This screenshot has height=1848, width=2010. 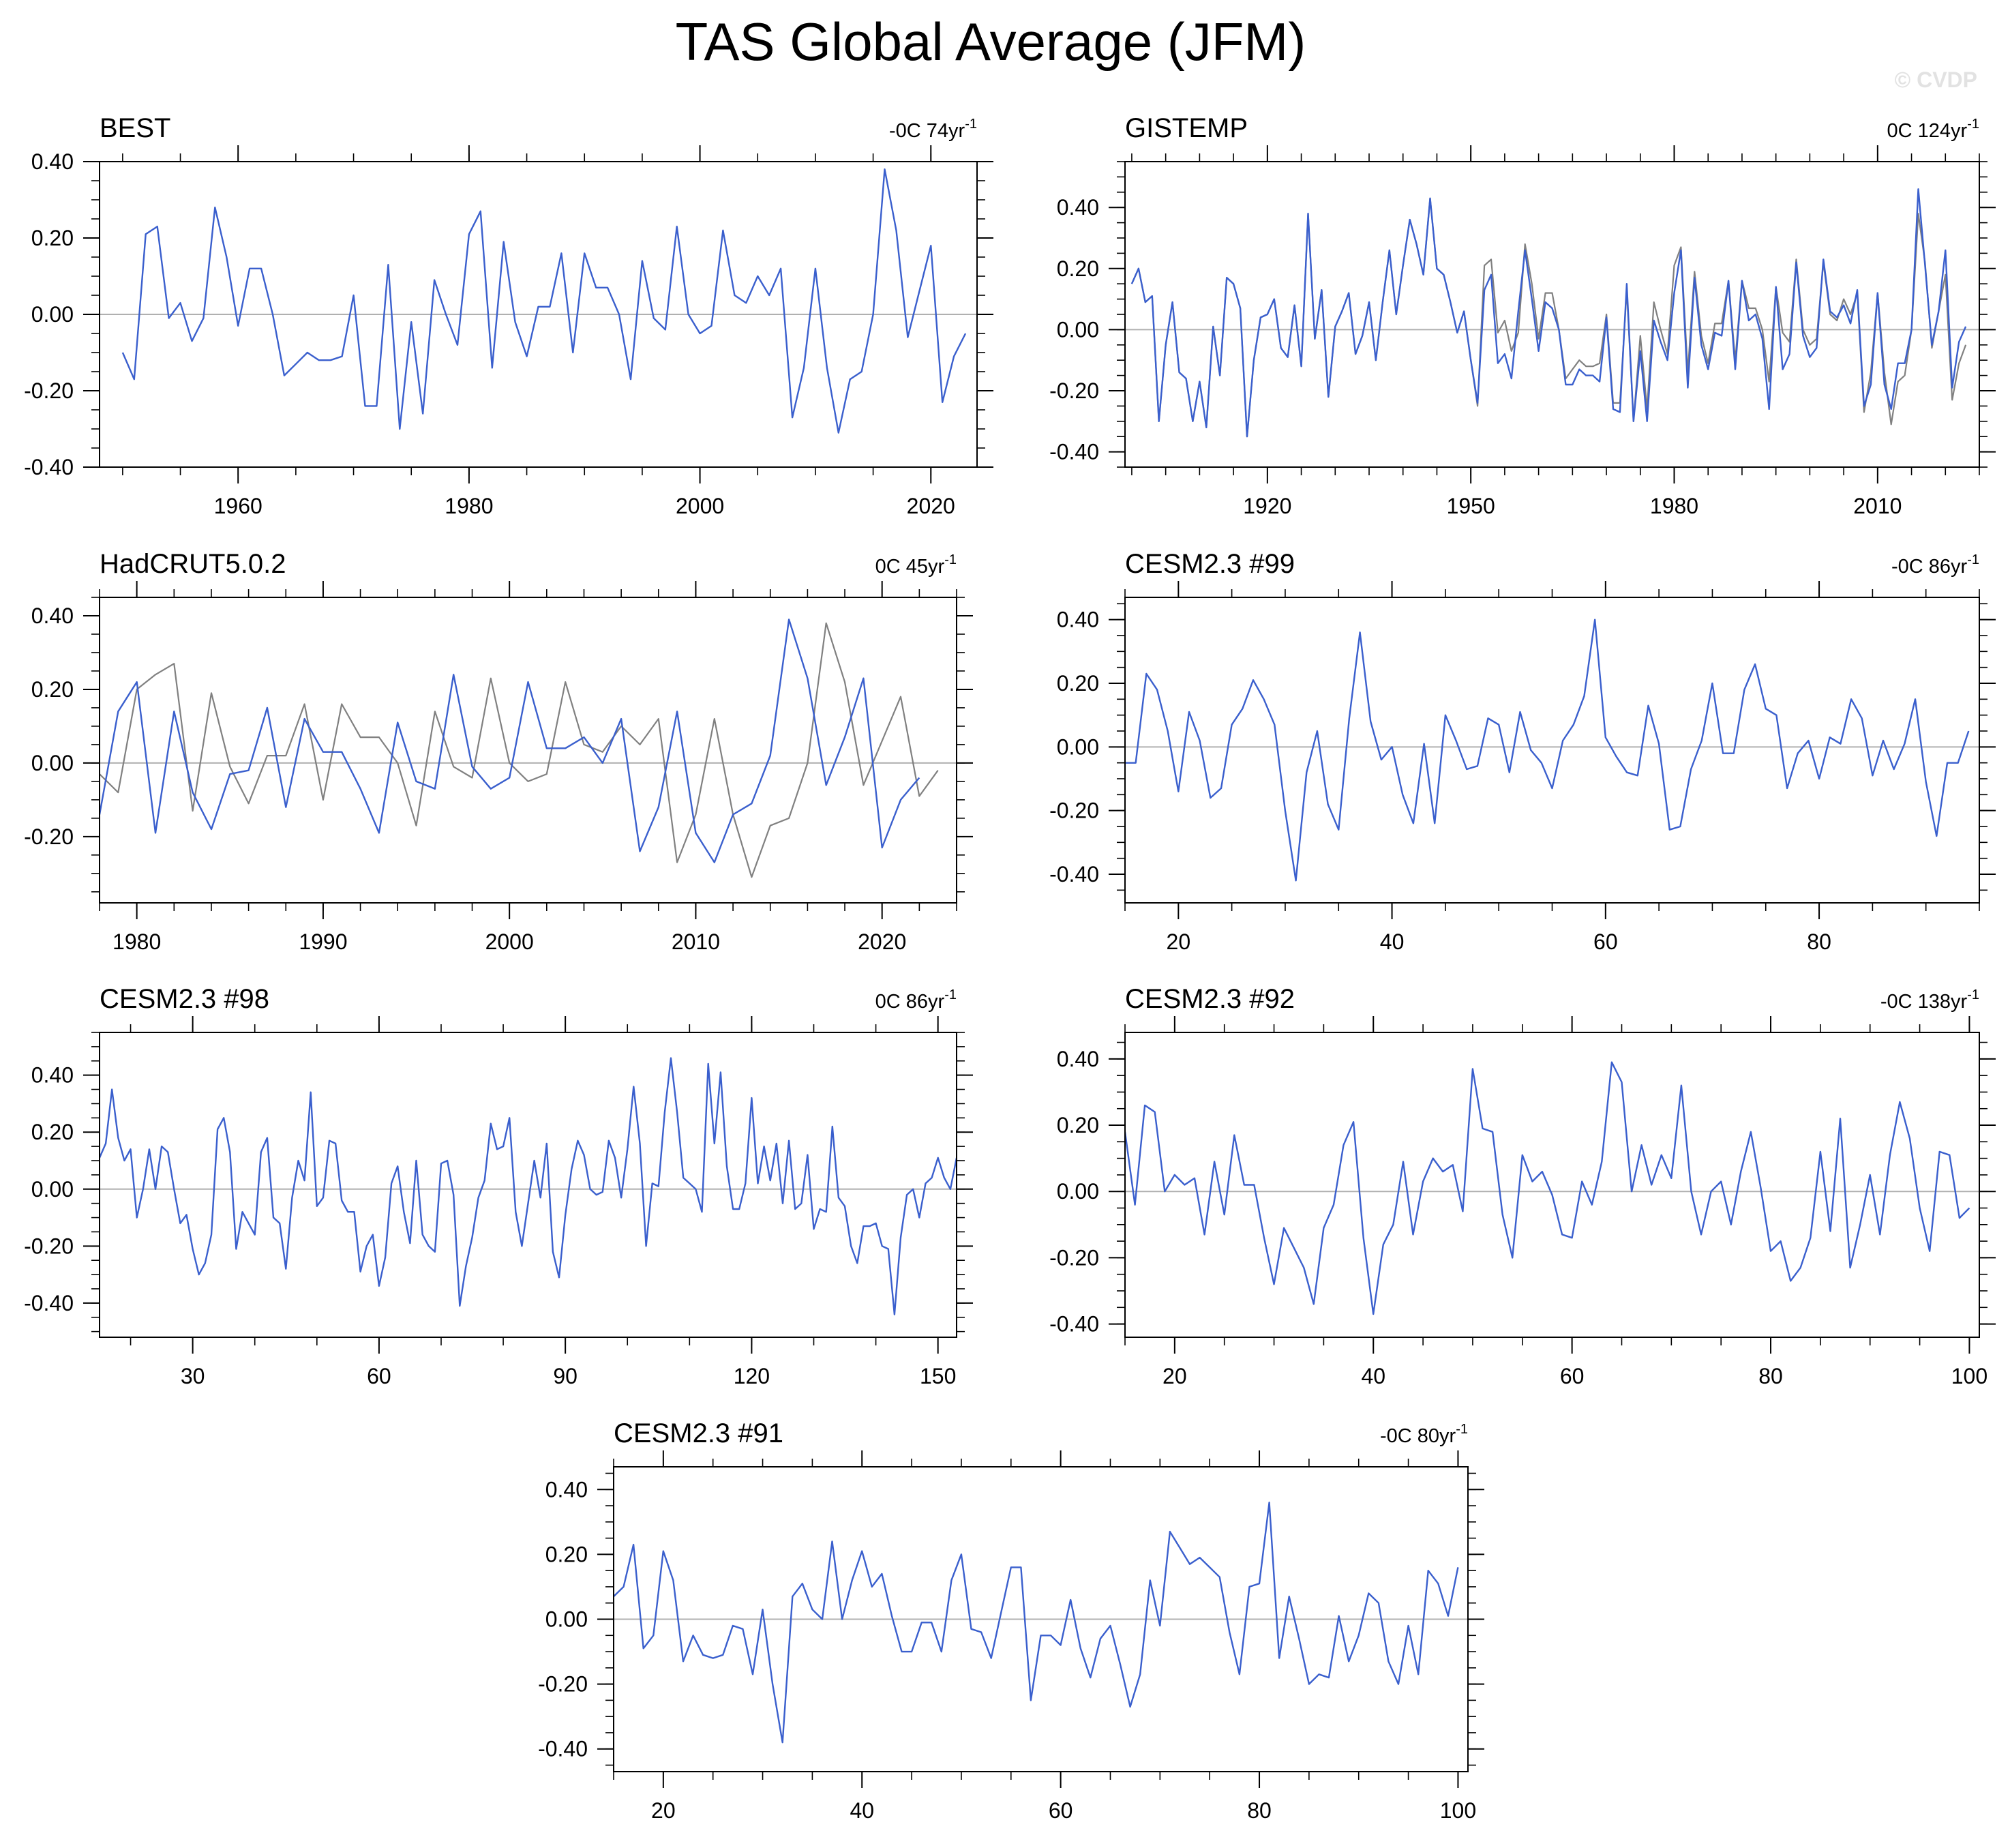 I want to click on panel-title: GISTEMP, so click(x=1186, y=128).